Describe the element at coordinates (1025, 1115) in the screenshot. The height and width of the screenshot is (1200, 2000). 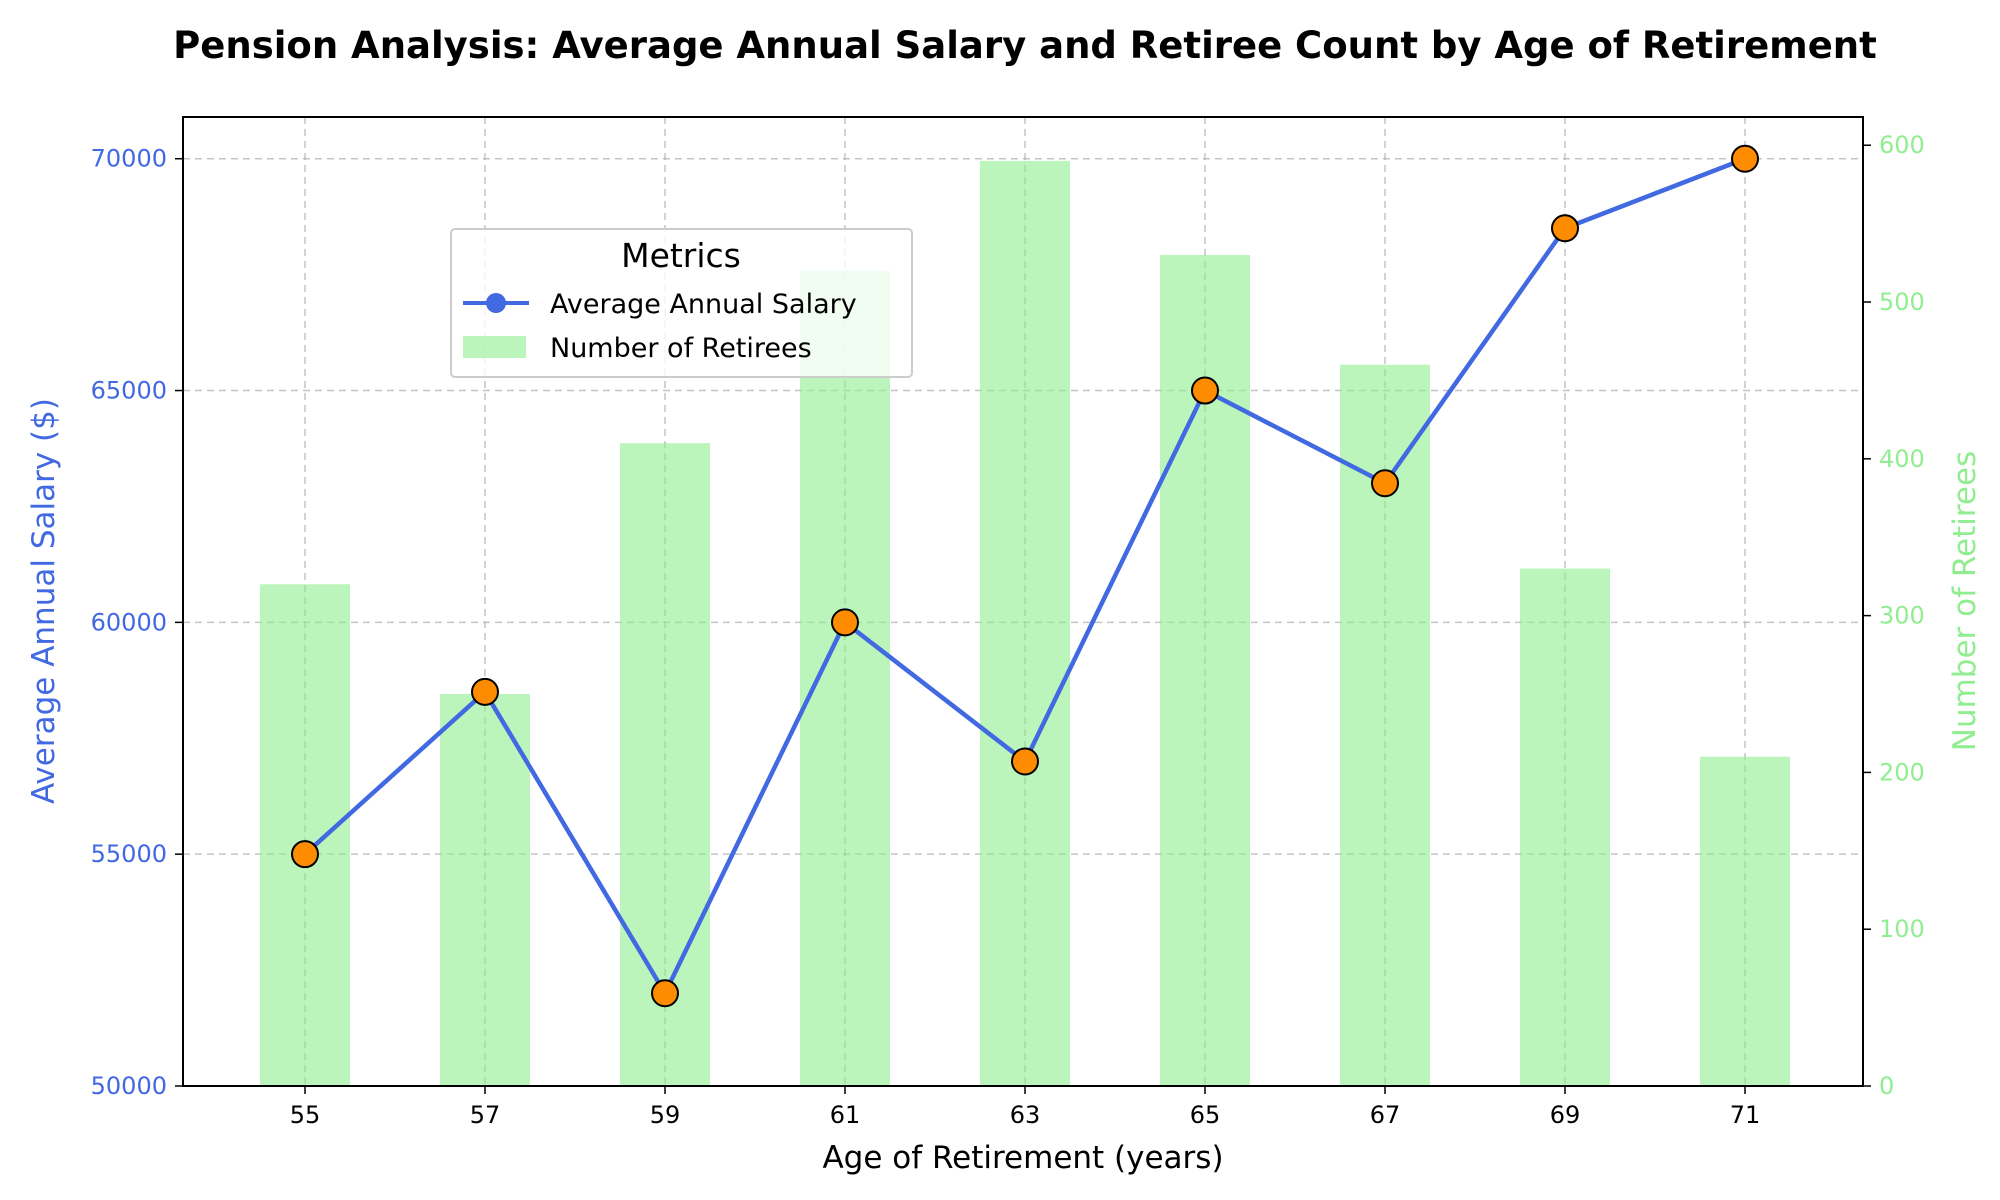
I see `x-tick-label: 63` at that location.